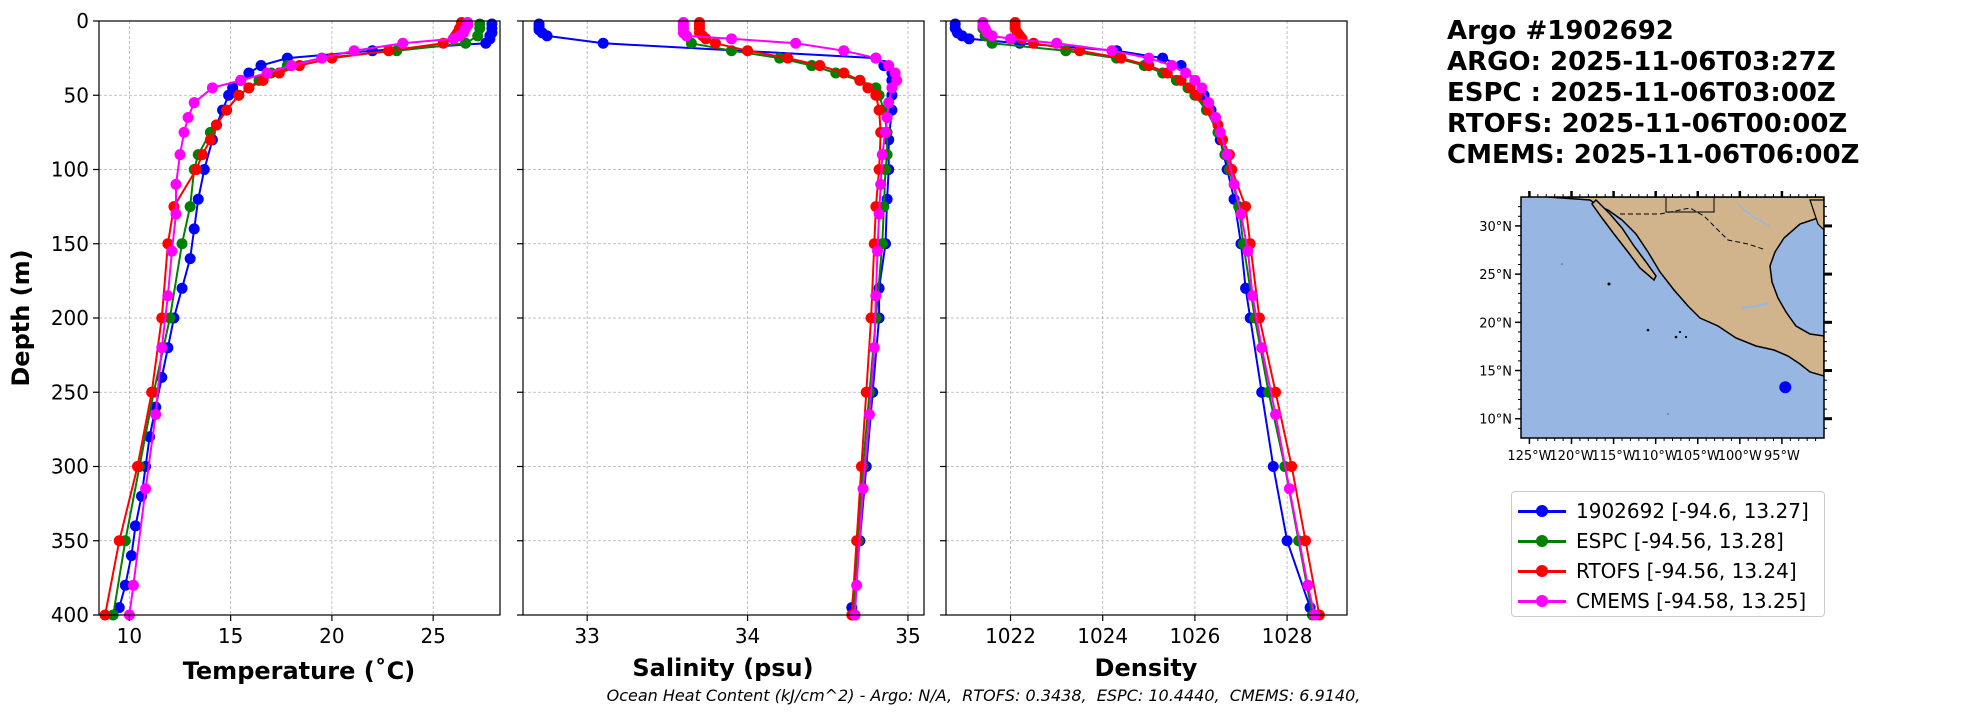  Describe the element at coordinates (1495, 372) in the screenshot. I see `map-lat-label: 15°N` at that location.